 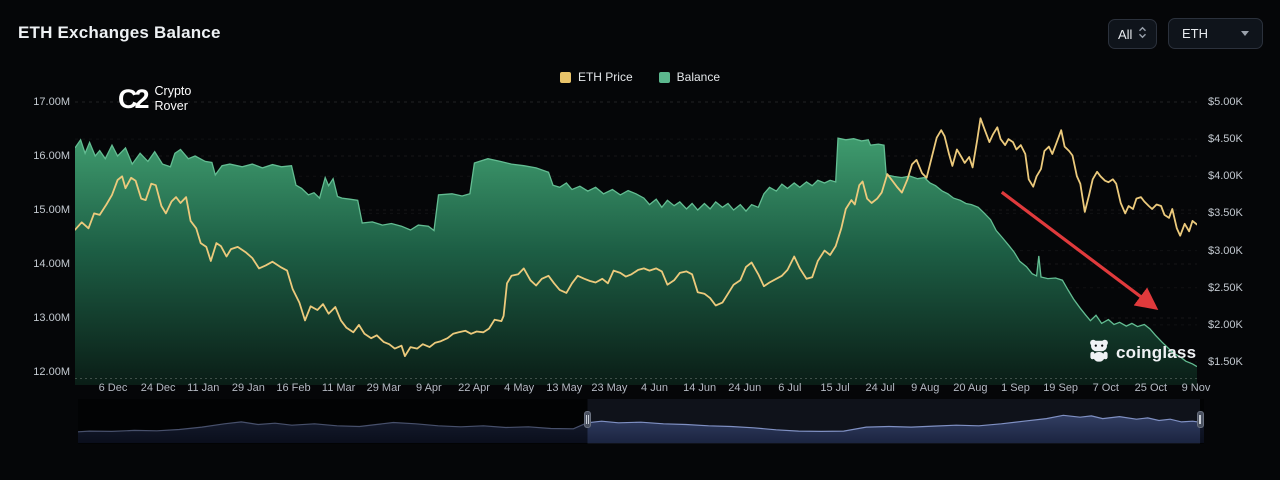 I want to click on x-axis-tick-label: 20 Aug, so click(x=970, y=388).